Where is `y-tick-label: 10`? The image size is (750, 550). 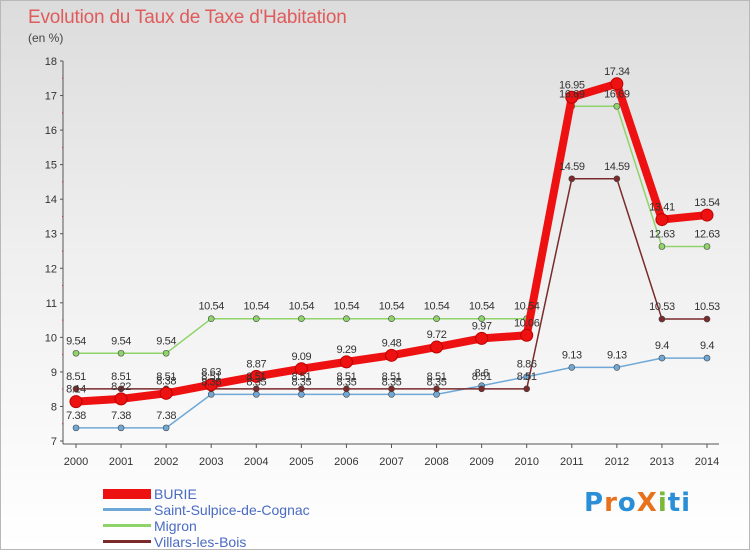 y-tick-label: 10 is located at coordinates (51, 338).